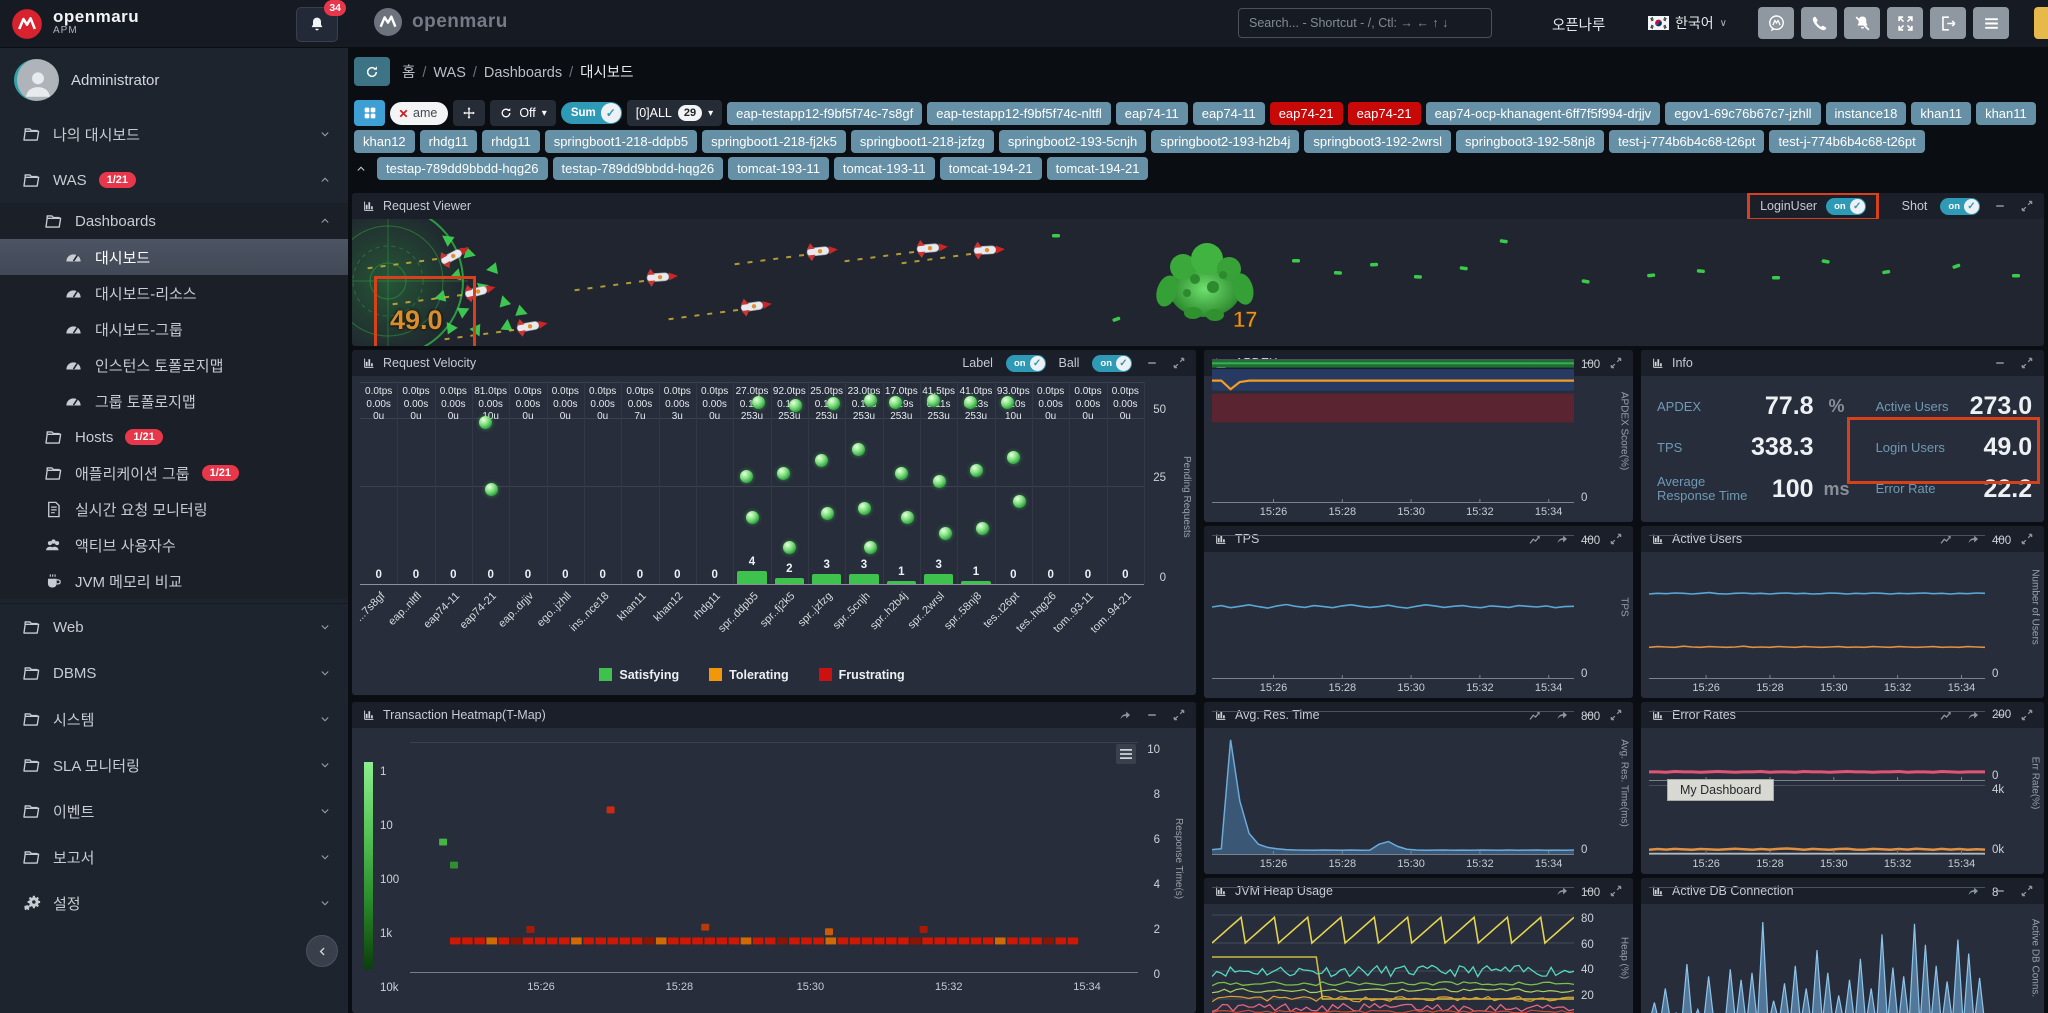  I want to click on sidebar-item-was: WAS 1/21, so click(174, 180).